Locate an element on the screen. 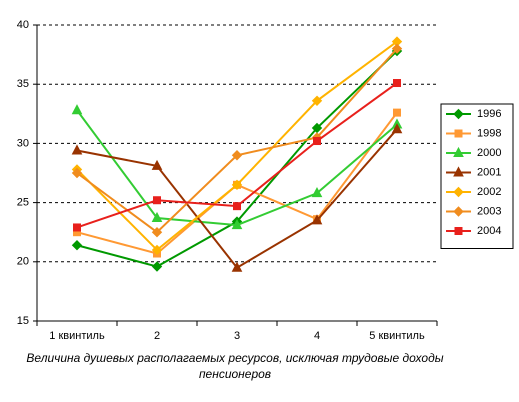 The width and height of the screenshot is (519, 402). x-tick-label: 5 квинтиль is located at coordinates (397, 336).